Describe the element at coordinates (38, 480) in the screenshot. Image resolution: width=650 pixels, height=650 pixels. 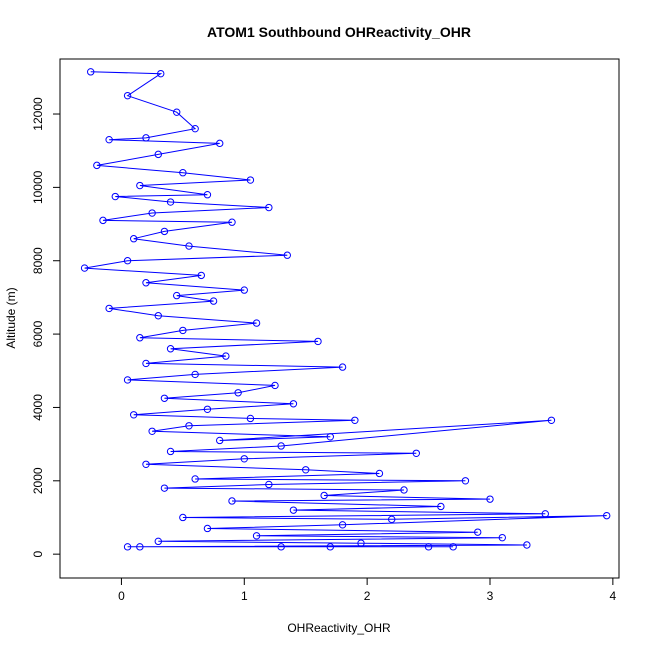
I see `y-tick-label: 2000` at that location.